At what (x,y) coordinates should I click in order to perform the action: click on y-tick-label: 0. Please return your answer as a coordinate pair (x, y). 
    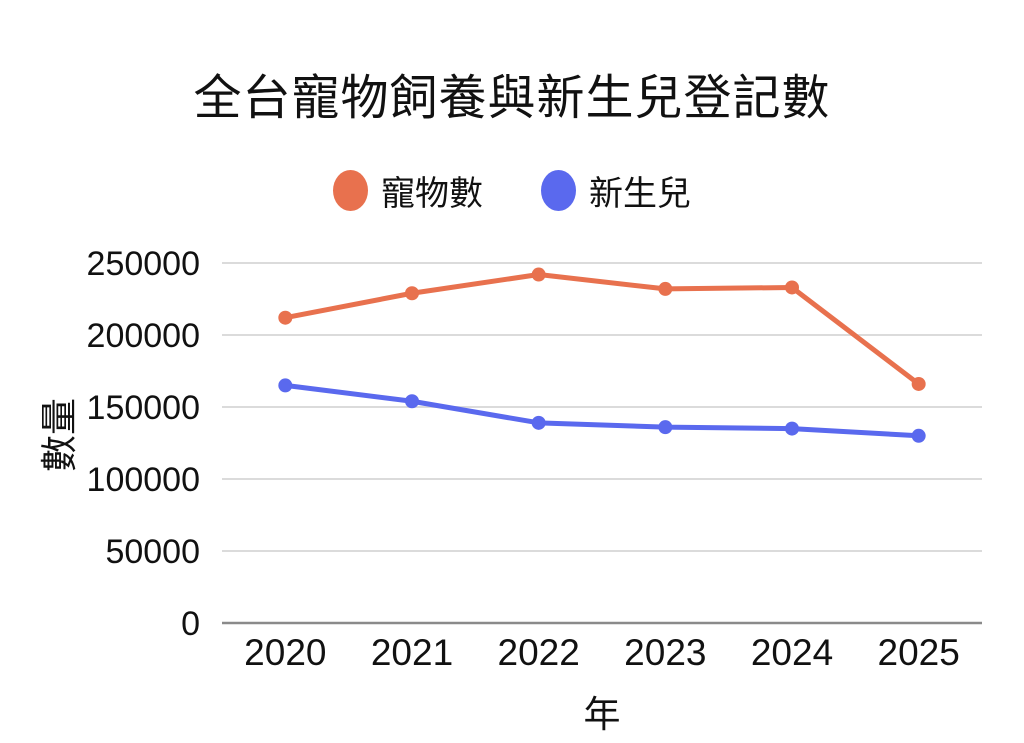
    Looking at the image, I should click on (190, 624).